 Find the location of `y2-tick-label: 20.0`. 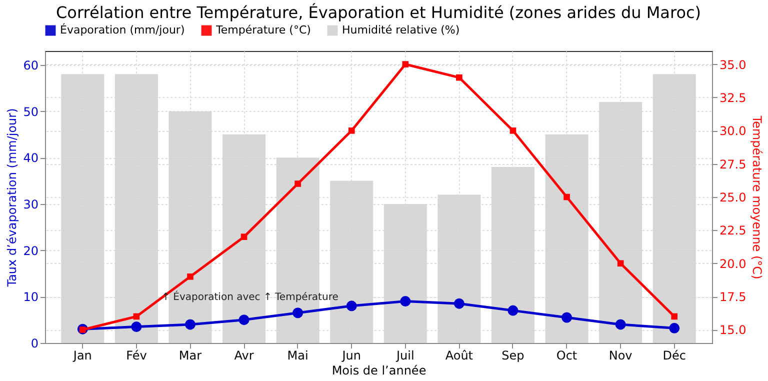

y2-tick-label: 20.0 is located at coordinates (733, 263).